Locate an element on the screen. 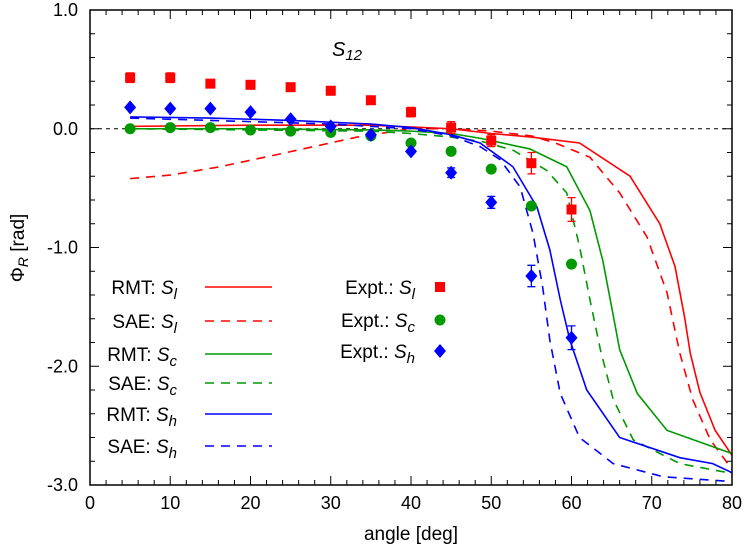 This screenshot has width=747, height=554. legend-label: SAE: Sl is located at coordinates (144, 324).